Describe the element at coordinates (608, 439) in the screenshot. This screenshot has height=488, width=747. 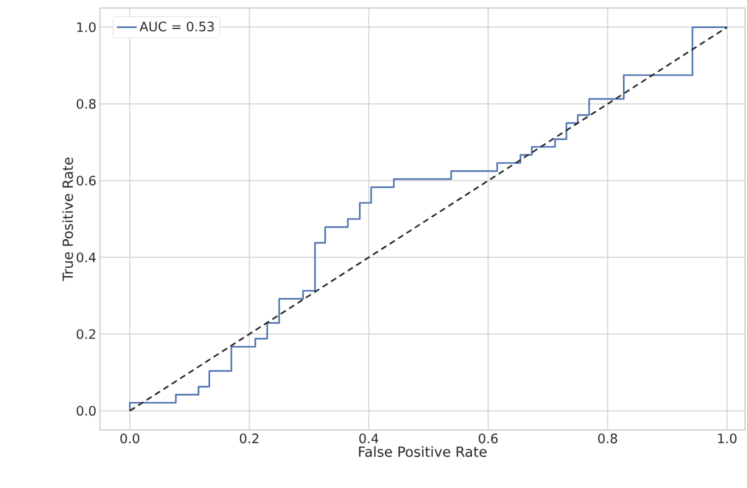
I see `x-tick-label: 0.8` at that location.